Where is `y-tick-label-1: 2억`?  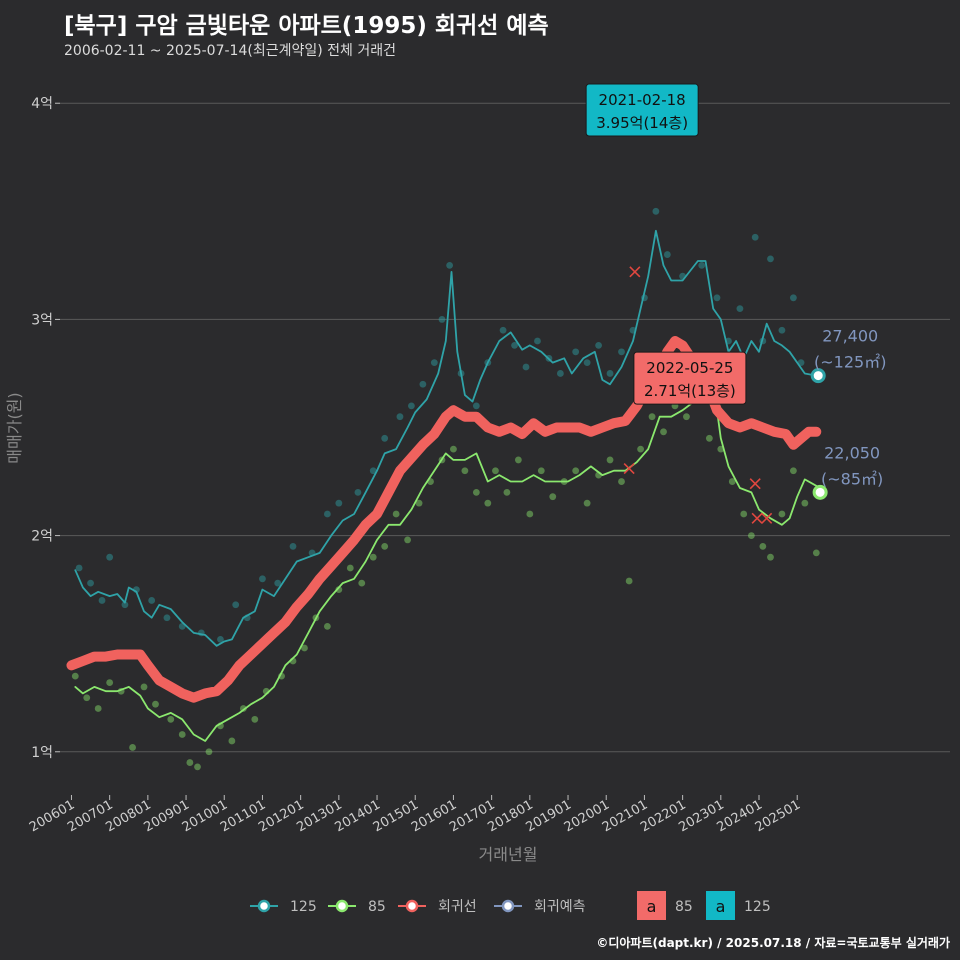 y-tick-label-1: 2억 is located at coordinates (42, 537).